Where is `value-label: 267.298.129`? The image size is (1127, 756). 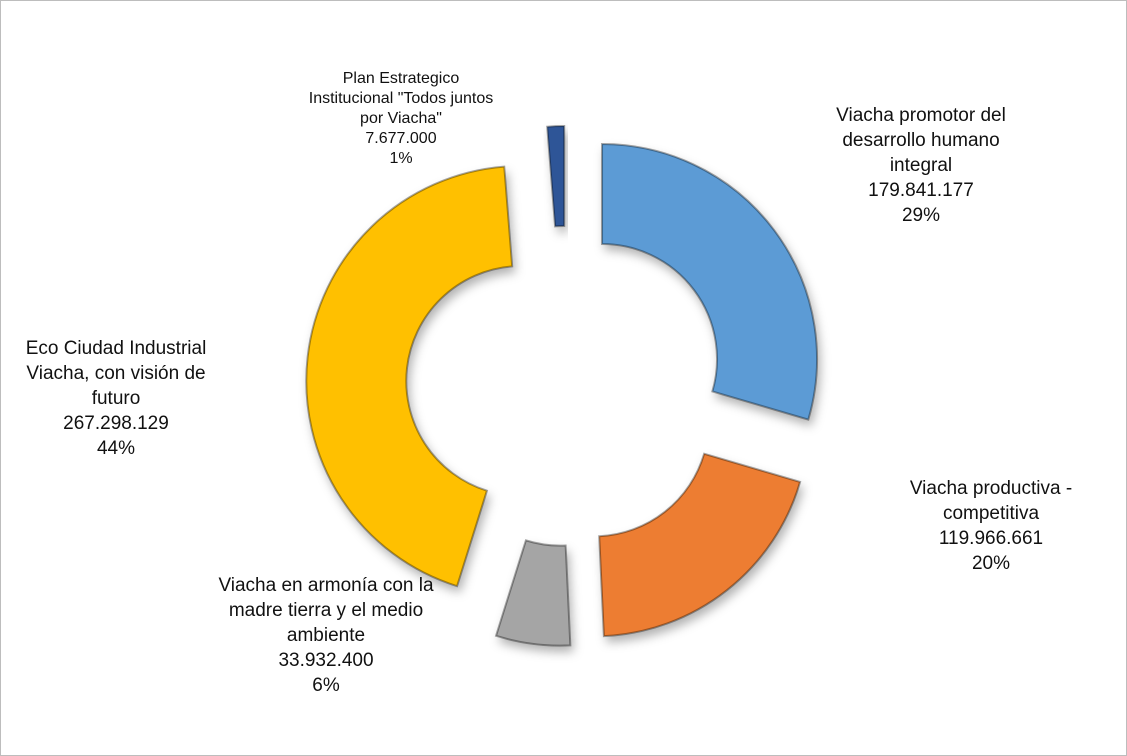 value-label: 267.298.129 is located at coordinates (116, 423).